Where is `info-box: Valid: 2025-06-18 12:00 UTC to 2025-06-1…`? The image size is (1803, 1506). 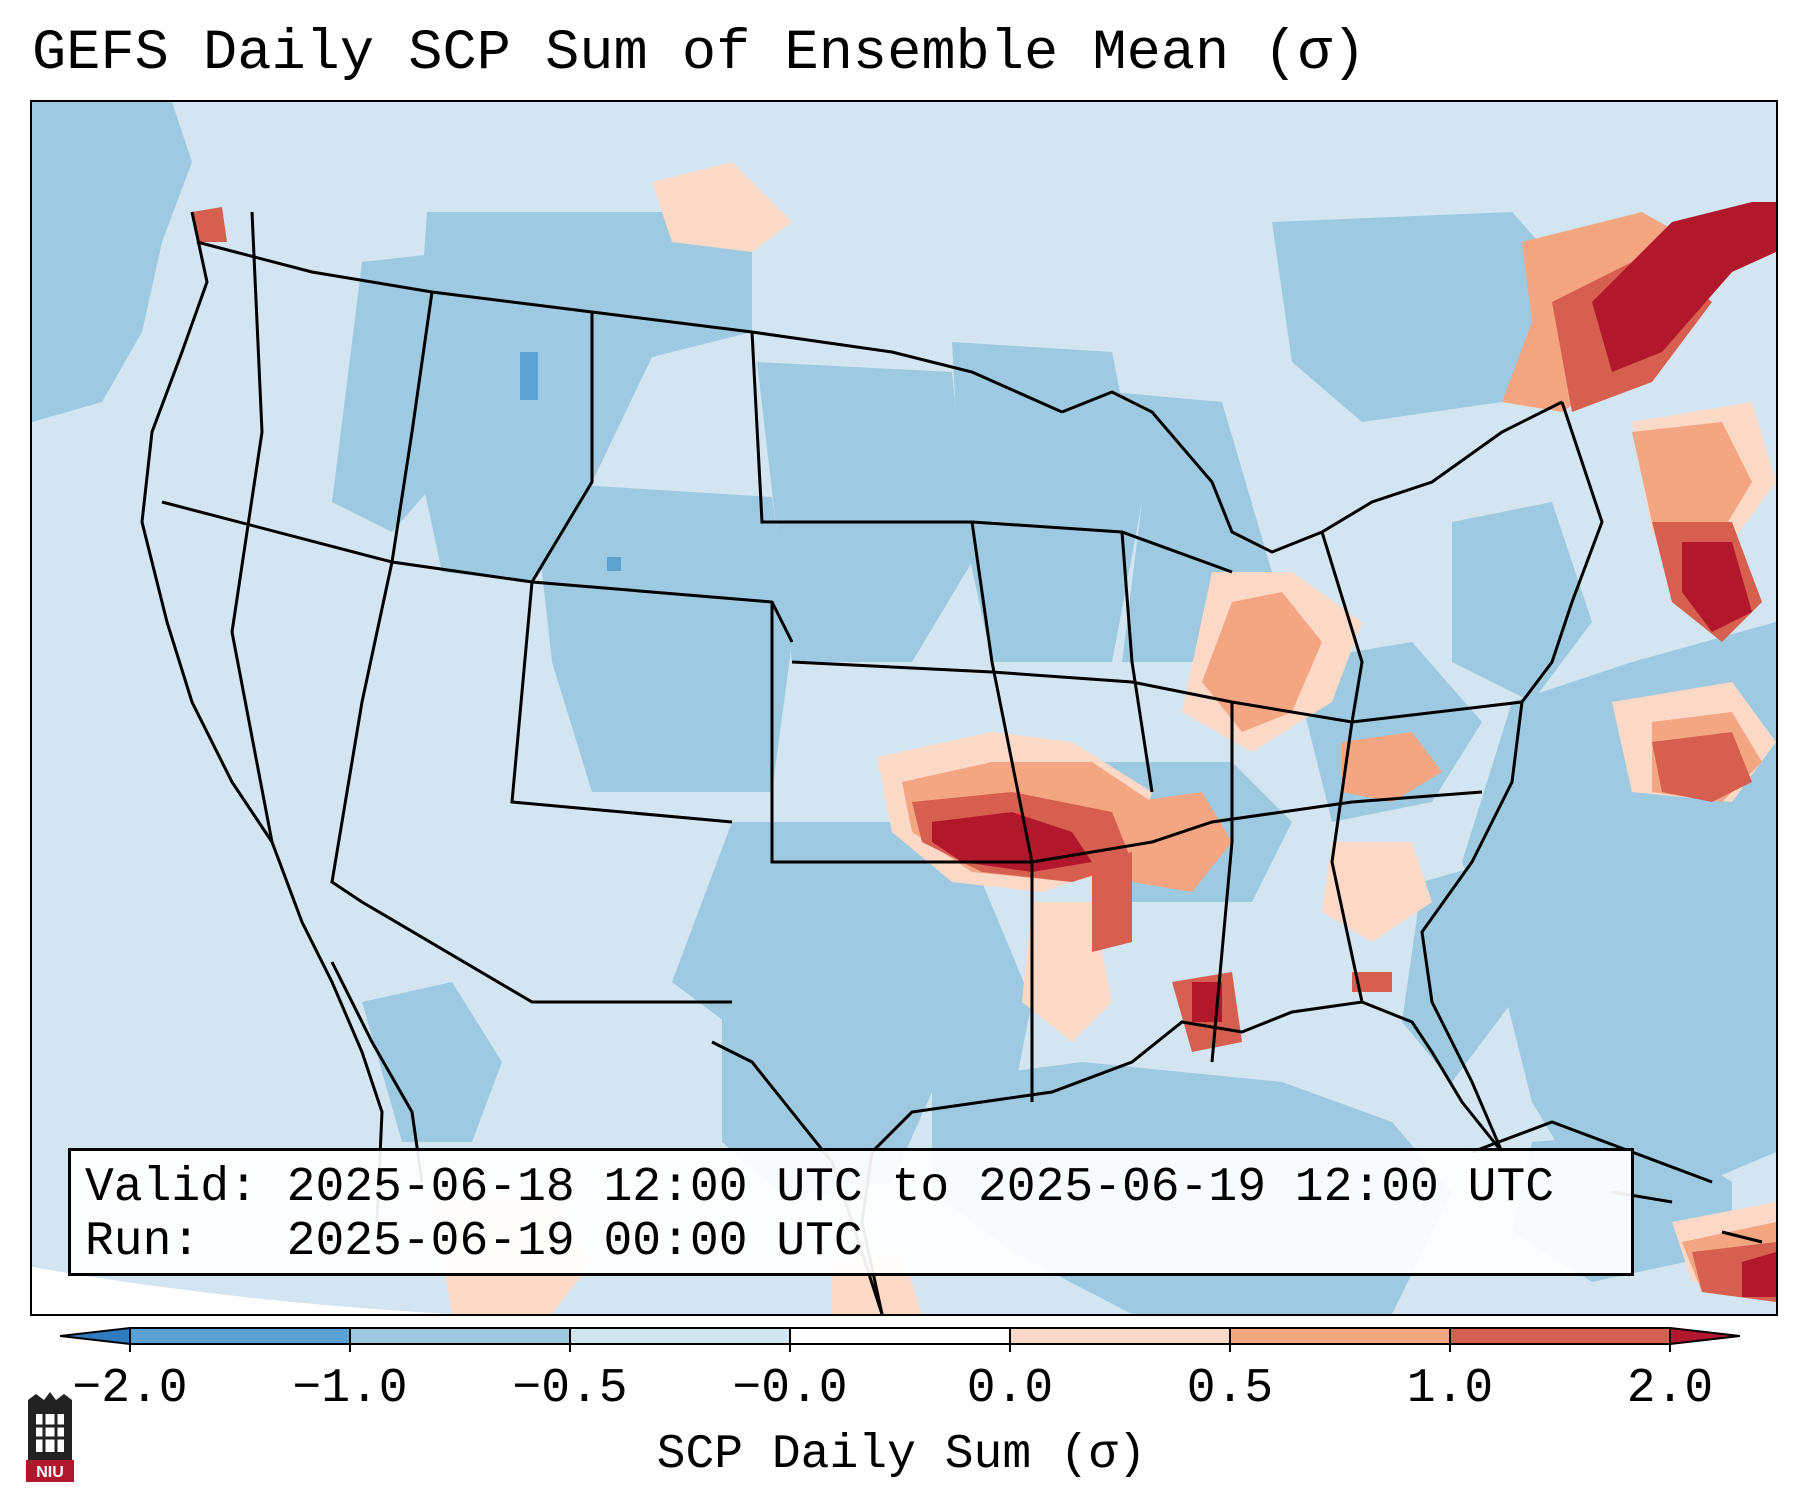
info-box: Valid: 2025-06-18 12:00 UTC to 2025-06-1… is located at coordinates (851, 1212).